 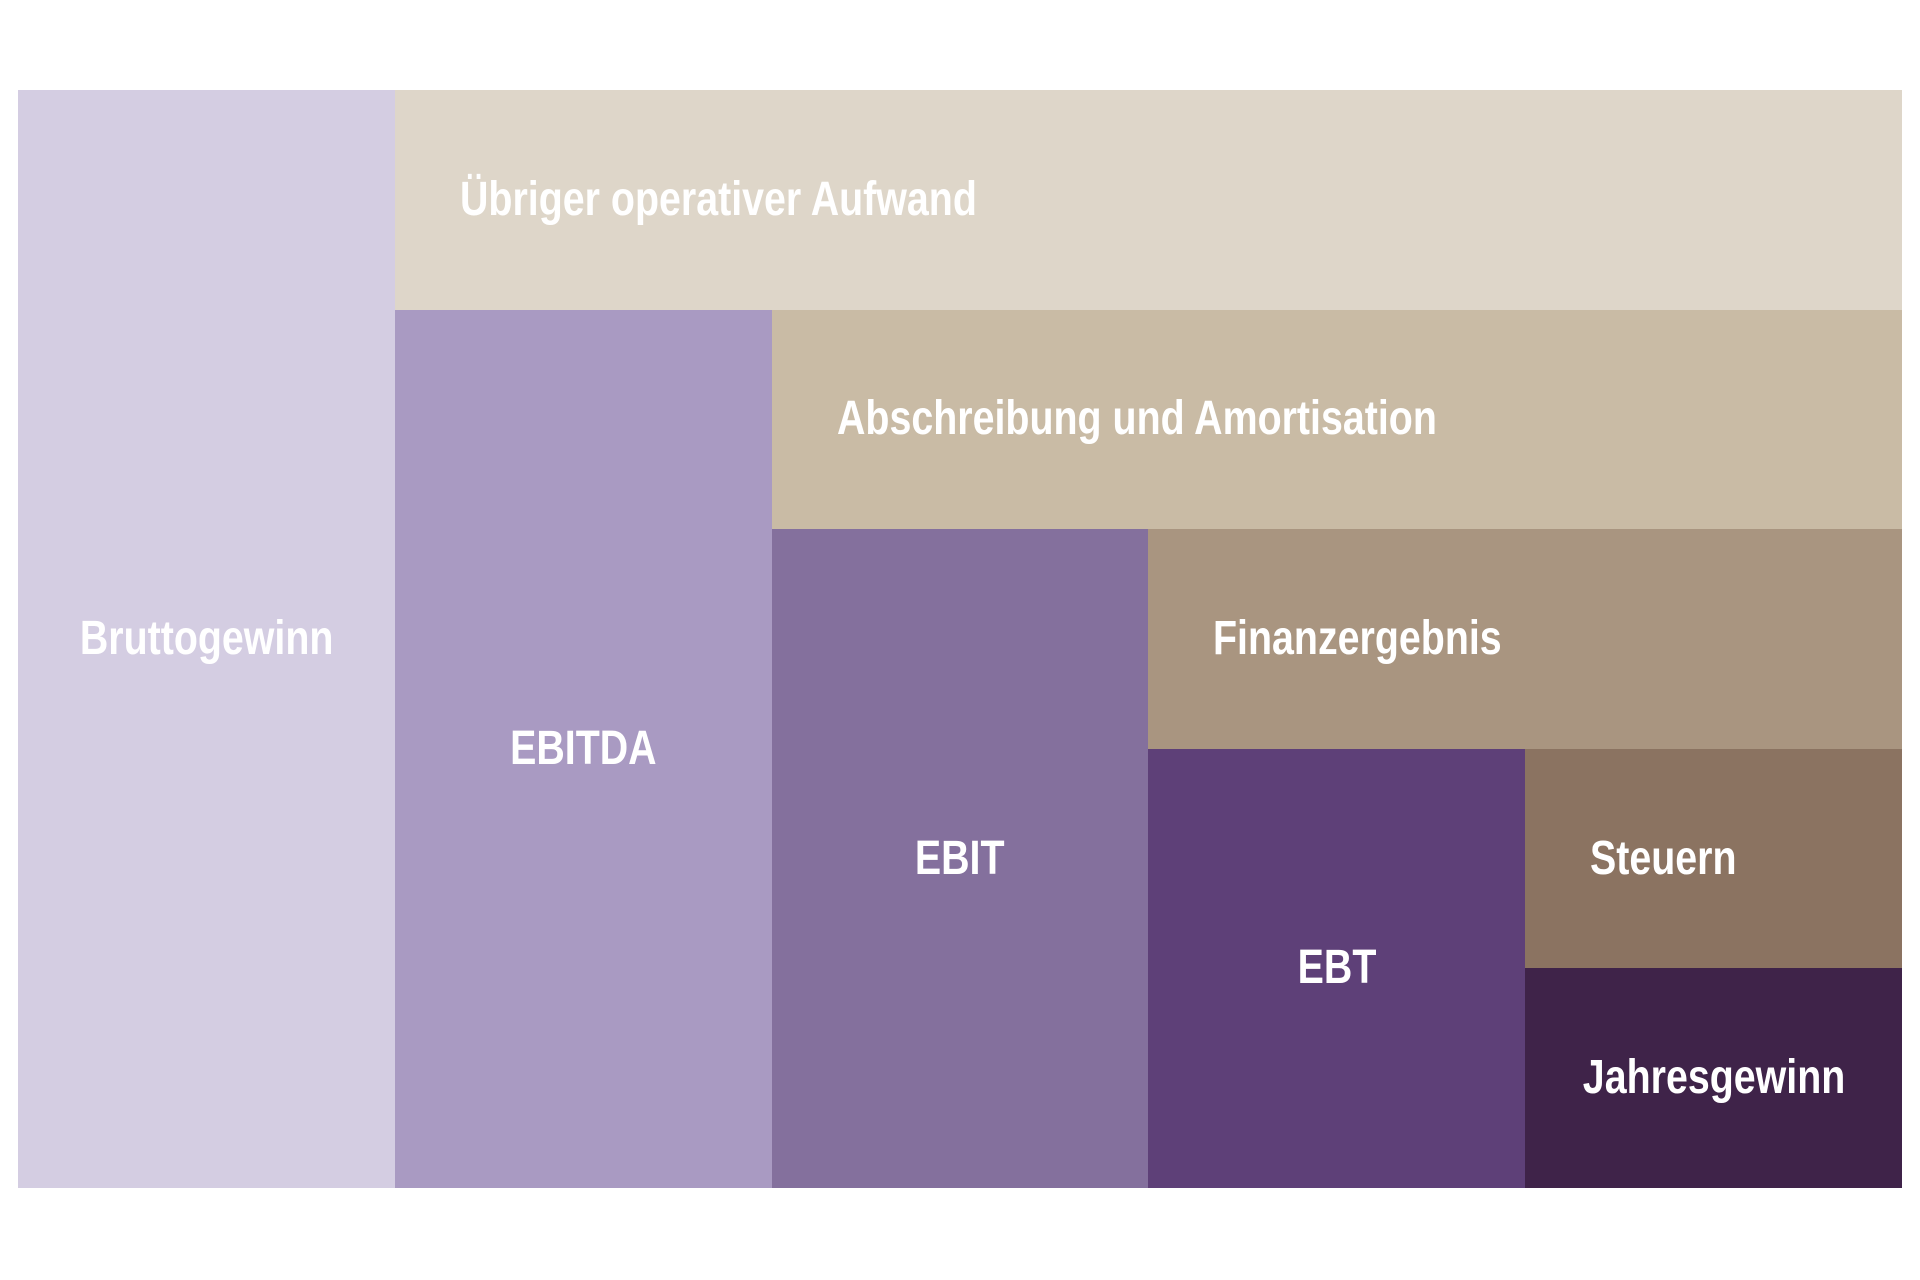 I want to click on block-ebit: EBIT, so click(x=960, y=858).